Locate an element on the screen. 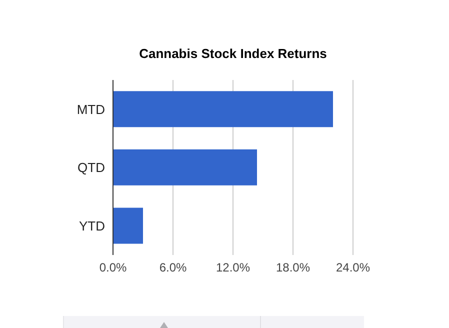 This screenshot has width=449, height=328. chart-title: Cannabis Stock Index Returns is located at coordinates (233, 53).